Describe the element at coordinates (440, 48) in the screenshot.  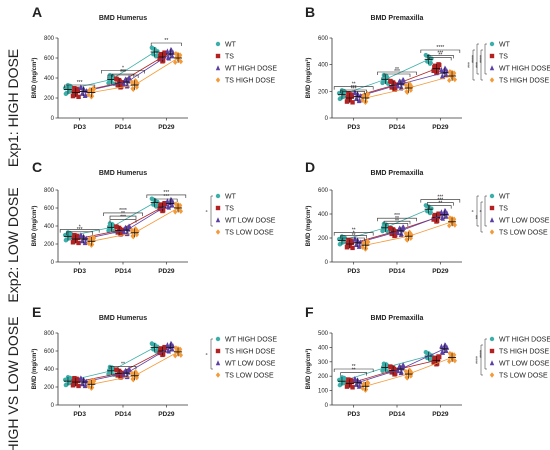
I see `significance-label: ****` at that location.